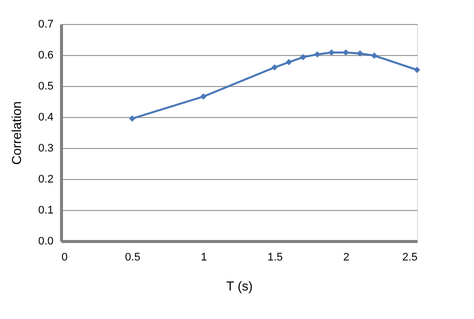  Describe the element at coordinates (275, 258) in the screenshot. I see `x-tick-label: 1.5` at that location.